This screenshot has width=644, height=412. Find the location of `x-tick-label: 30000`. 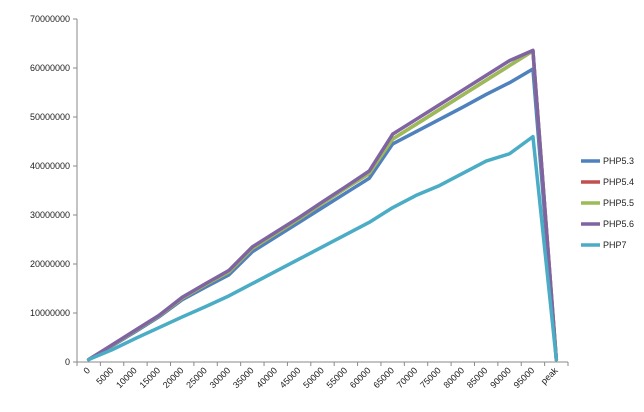

x-tick-label: 30000 is located at coordinates (220, 377).